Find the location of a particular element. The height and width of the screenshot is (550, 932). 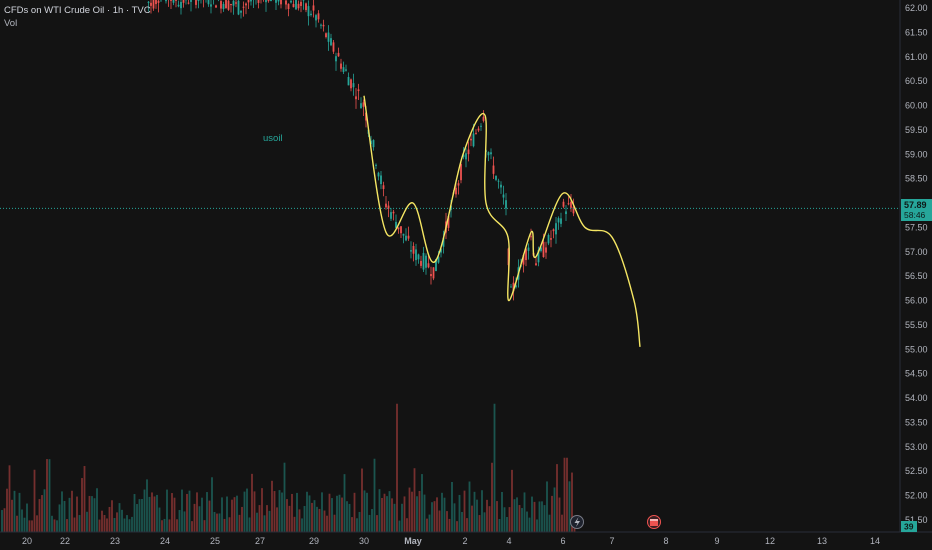

lightning-icon is located at coordinates (577, 522).